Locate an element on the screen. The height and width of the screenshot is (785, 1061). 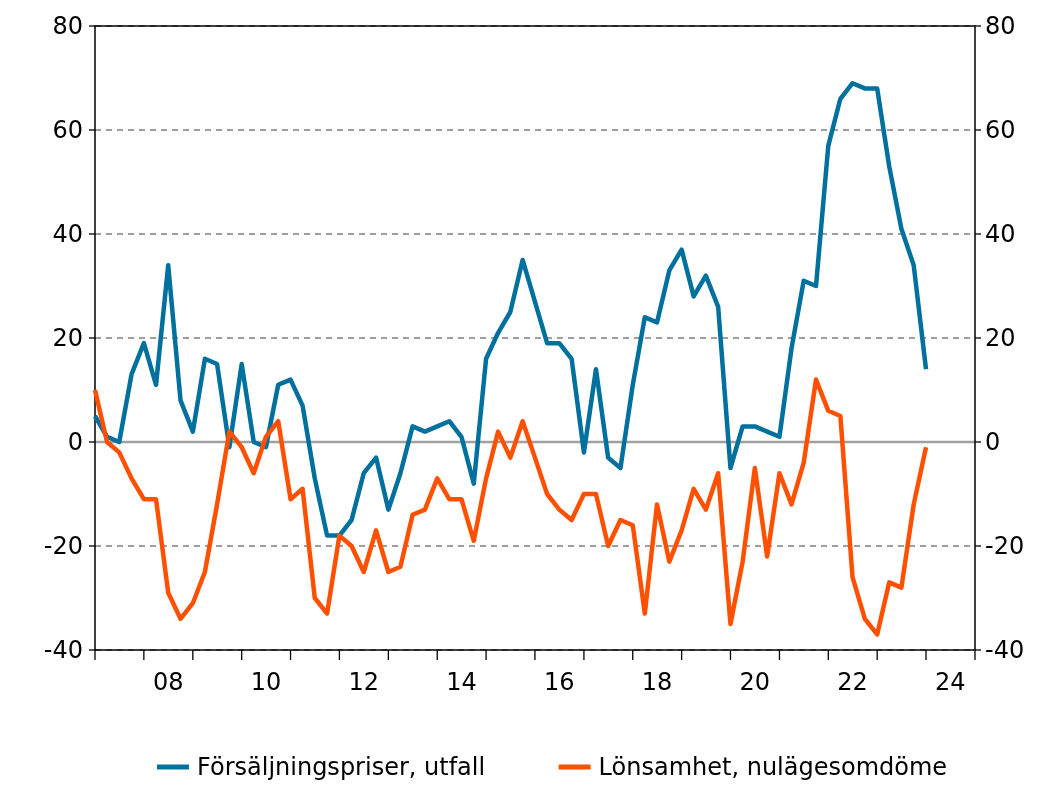
y2-tick-label: -40 is located at coordinates (1005, 650).